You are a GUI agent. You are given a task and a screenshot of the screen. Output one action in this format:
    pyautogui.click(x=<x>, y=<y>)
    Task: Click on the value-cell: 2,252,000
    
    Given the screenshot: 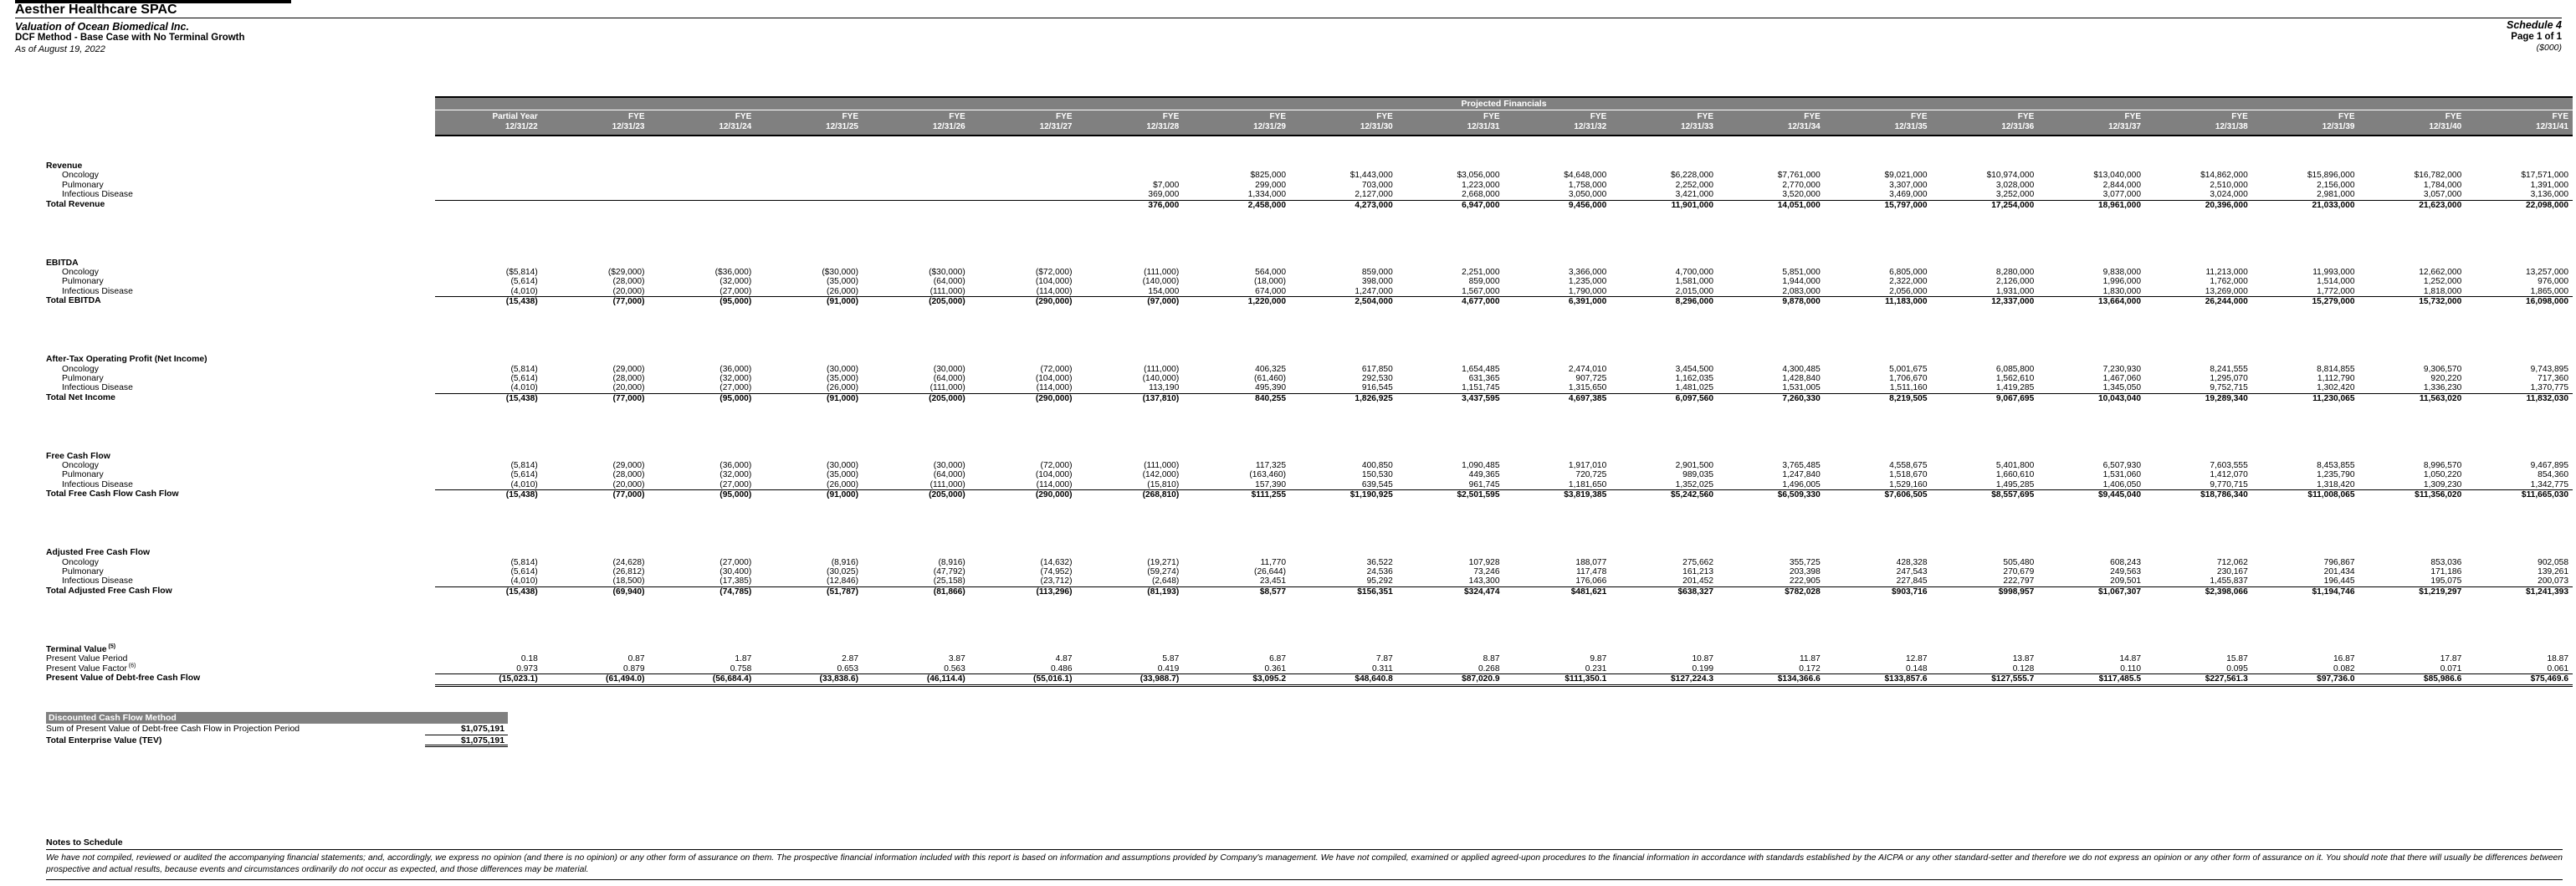 What is the action you would take?
    pyautogui.click(x=1694, y=185)
    